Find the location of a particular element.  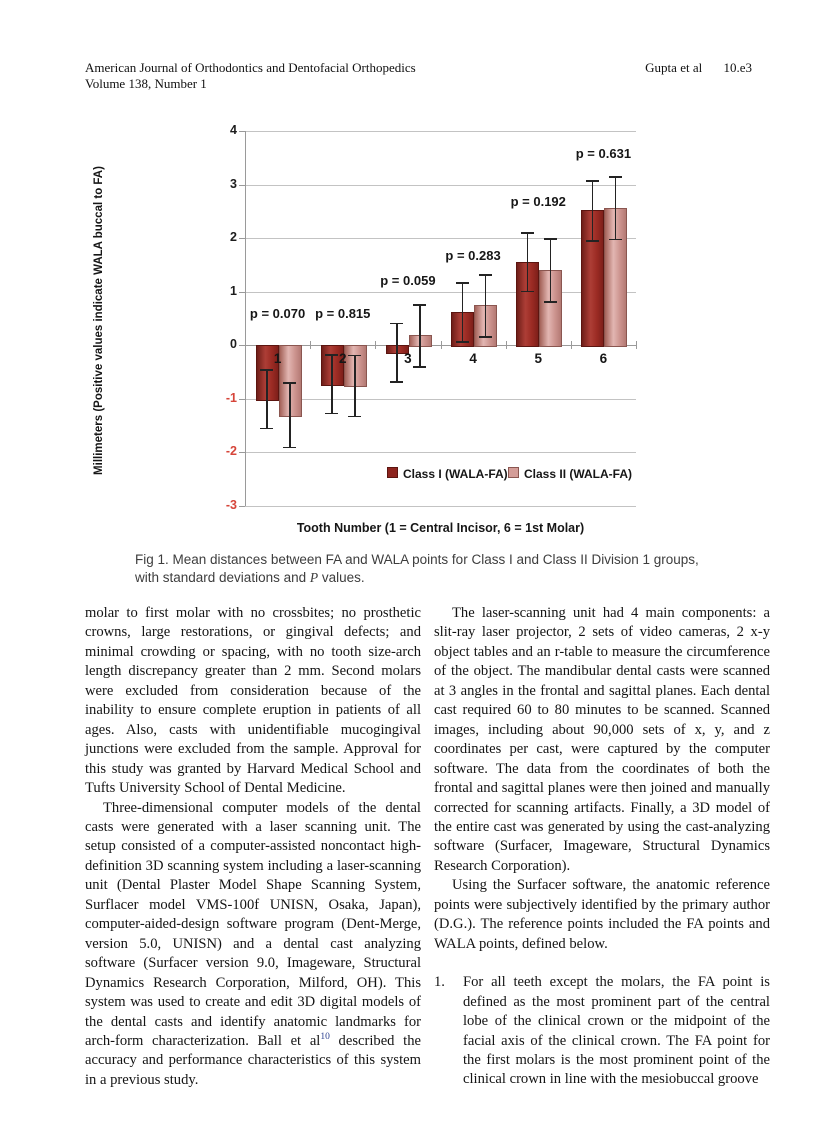

gridline-y4 is located at coordinates (440, 131).